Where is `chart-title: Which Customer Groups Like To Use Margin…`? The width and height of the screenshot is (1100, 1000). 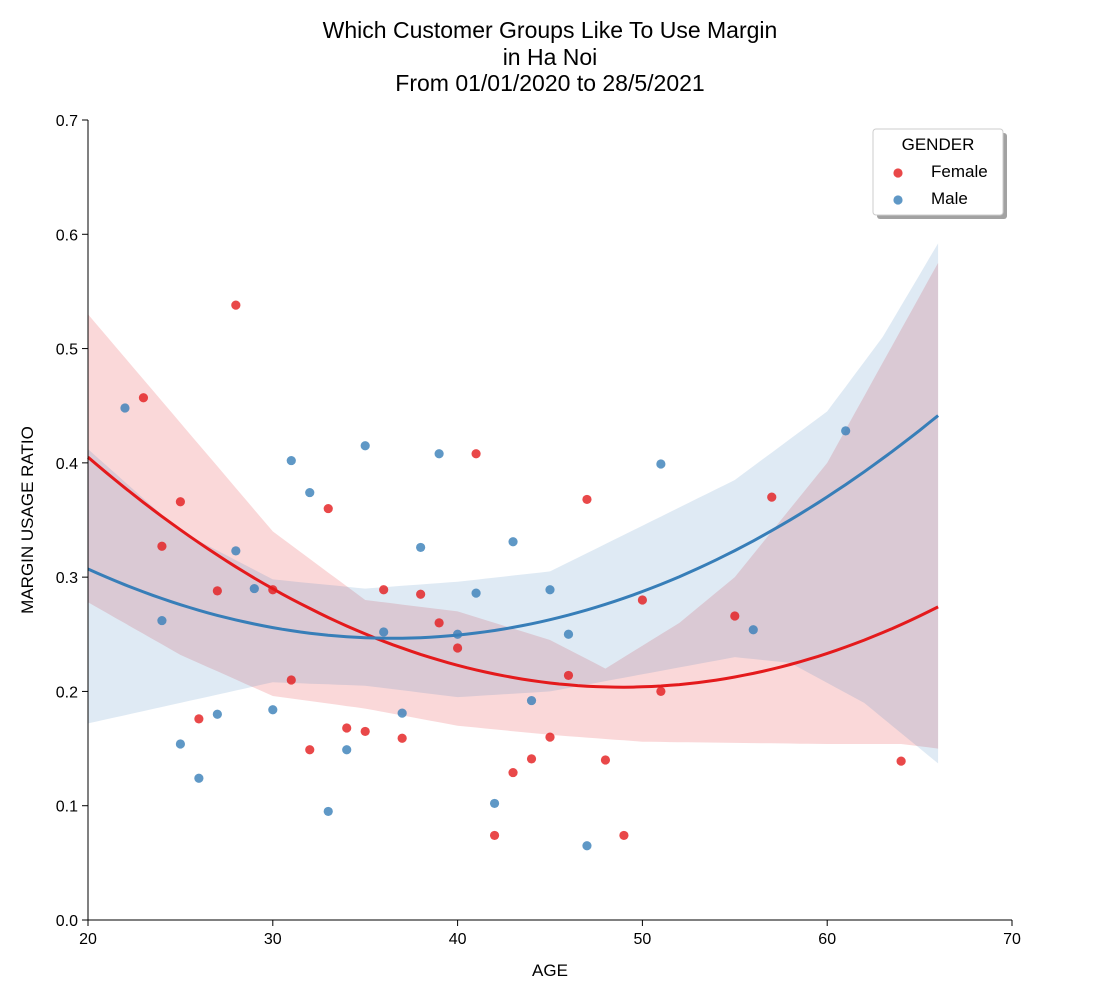 chart-title: Which Customer Groups Like To Use Margin… is located at coordinates (550, 56).